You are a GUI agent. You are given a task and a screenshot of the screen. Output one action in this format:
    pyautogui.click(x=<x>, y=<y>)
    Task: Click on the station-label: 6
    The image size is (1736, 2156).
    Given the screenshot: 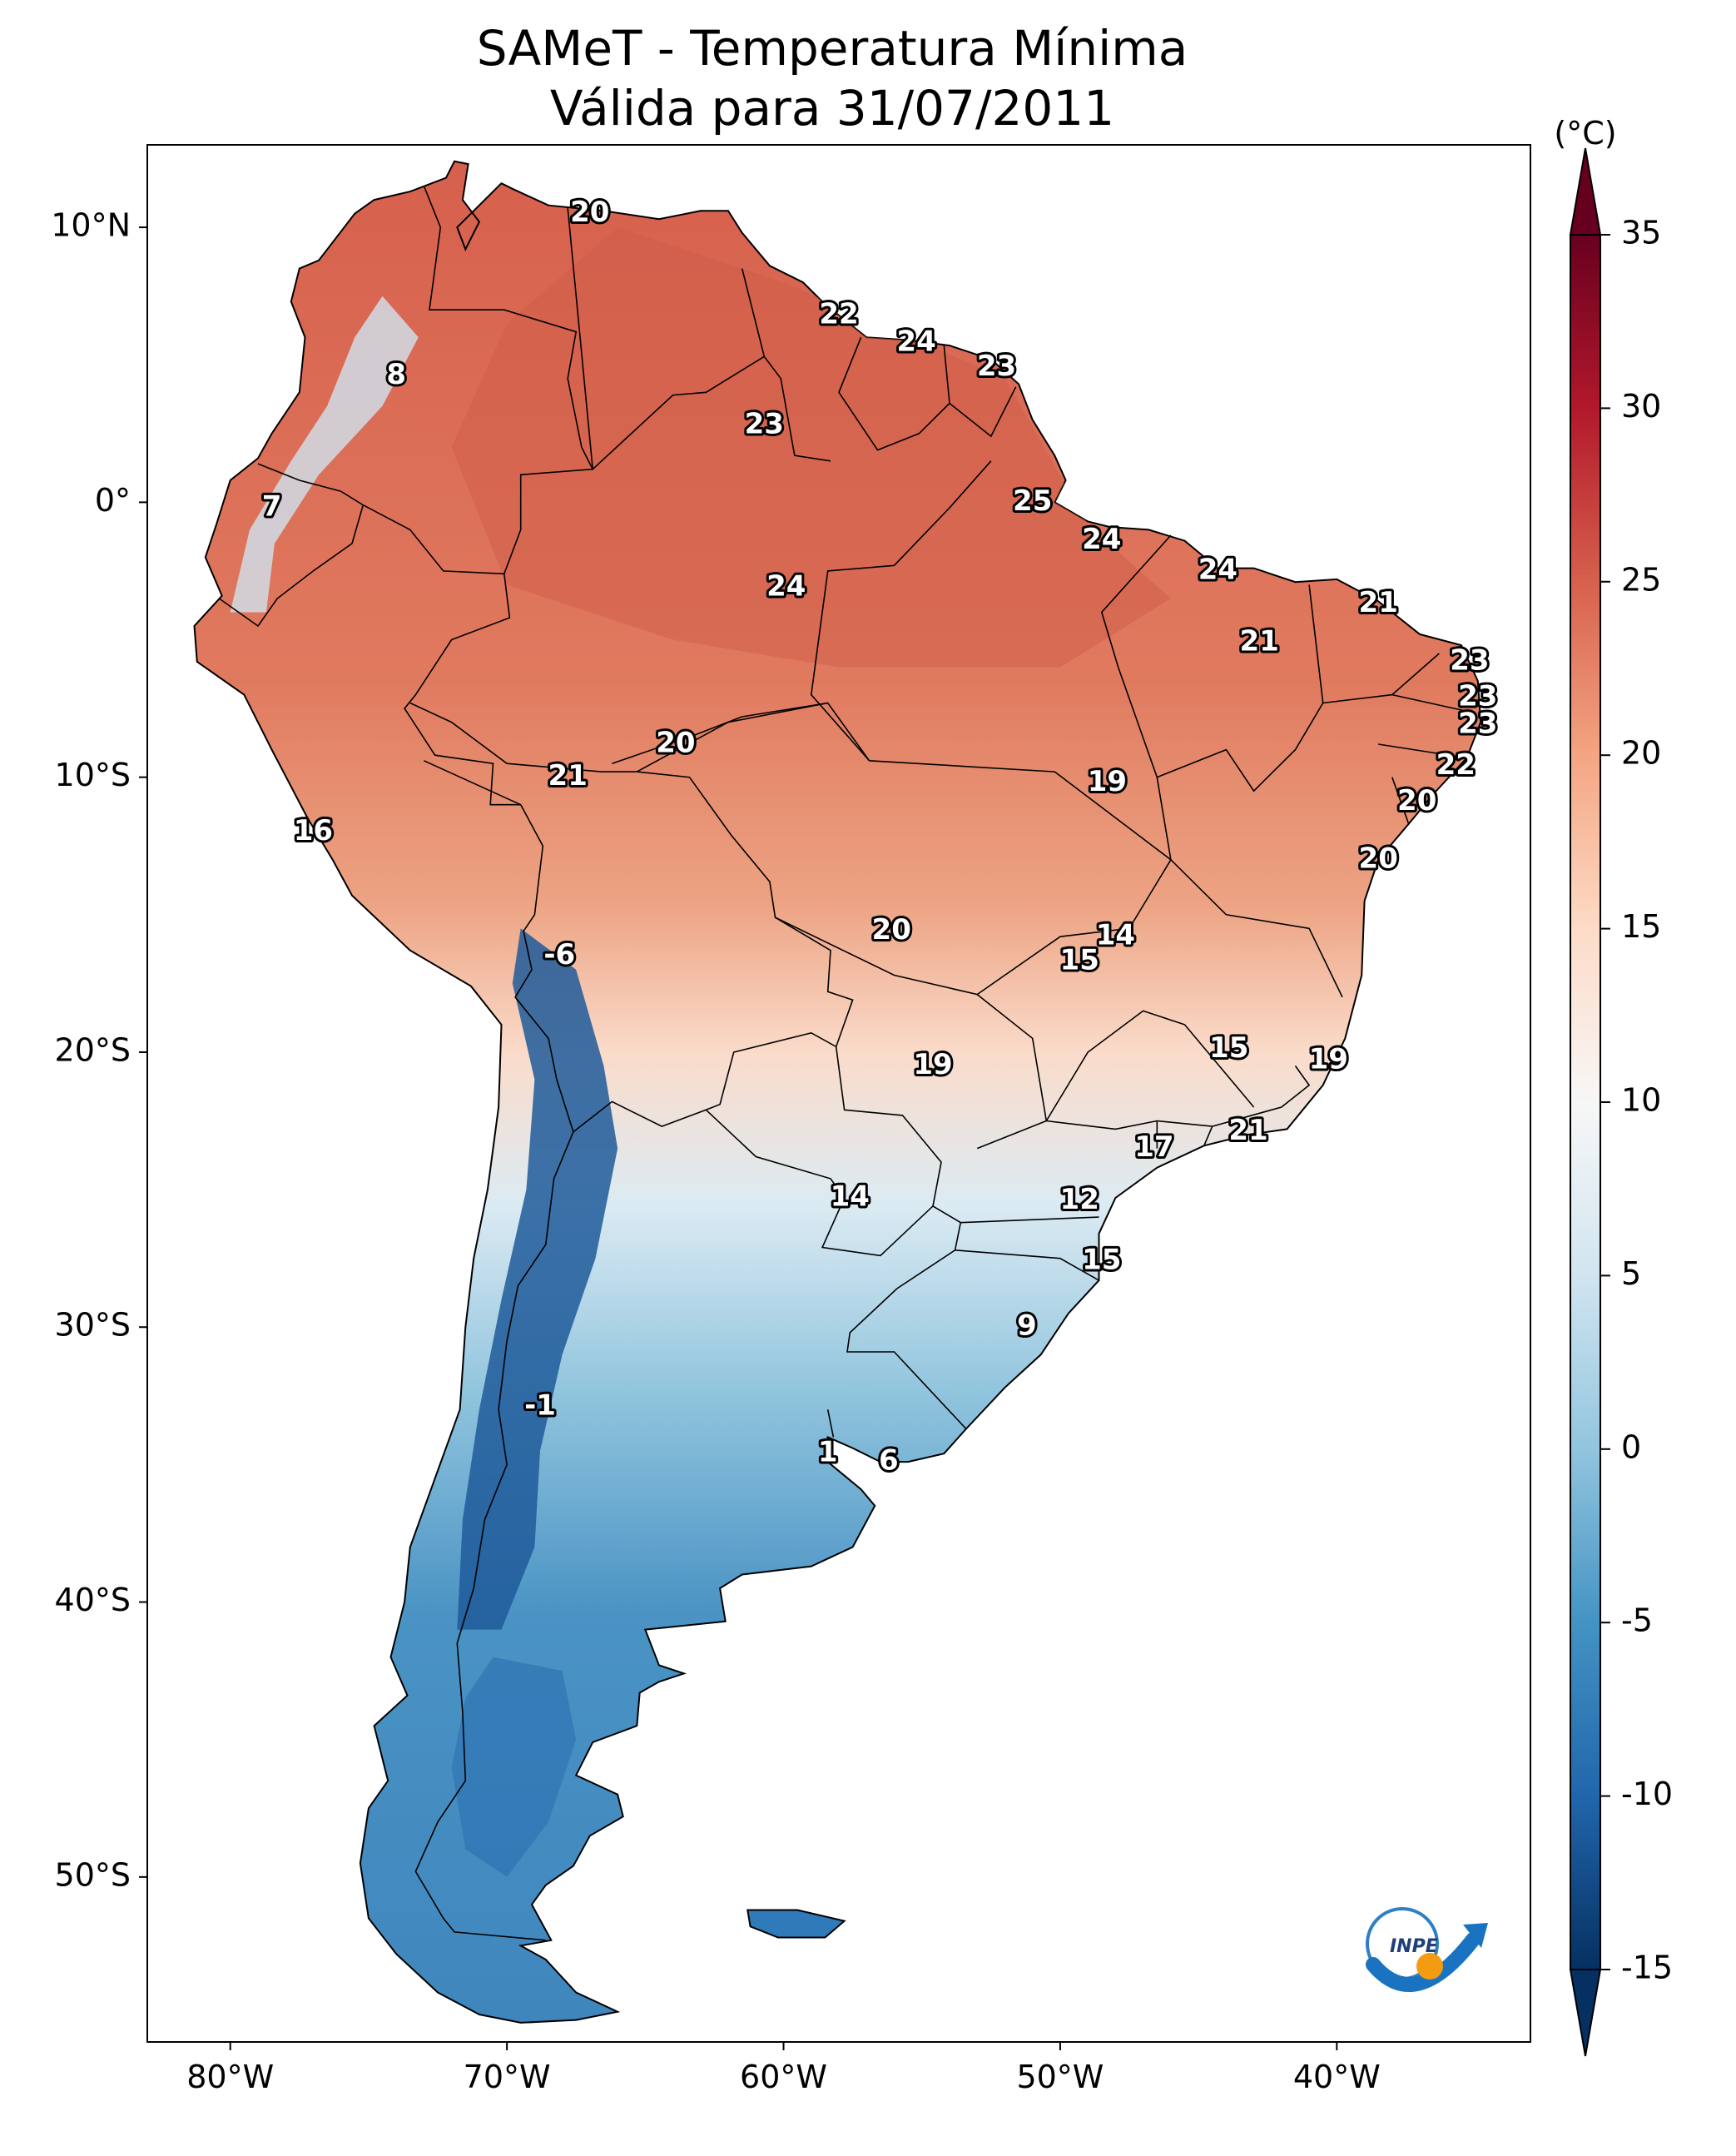 What is the action you would take?
    pyautogui.click(x=889, y=1461)
    